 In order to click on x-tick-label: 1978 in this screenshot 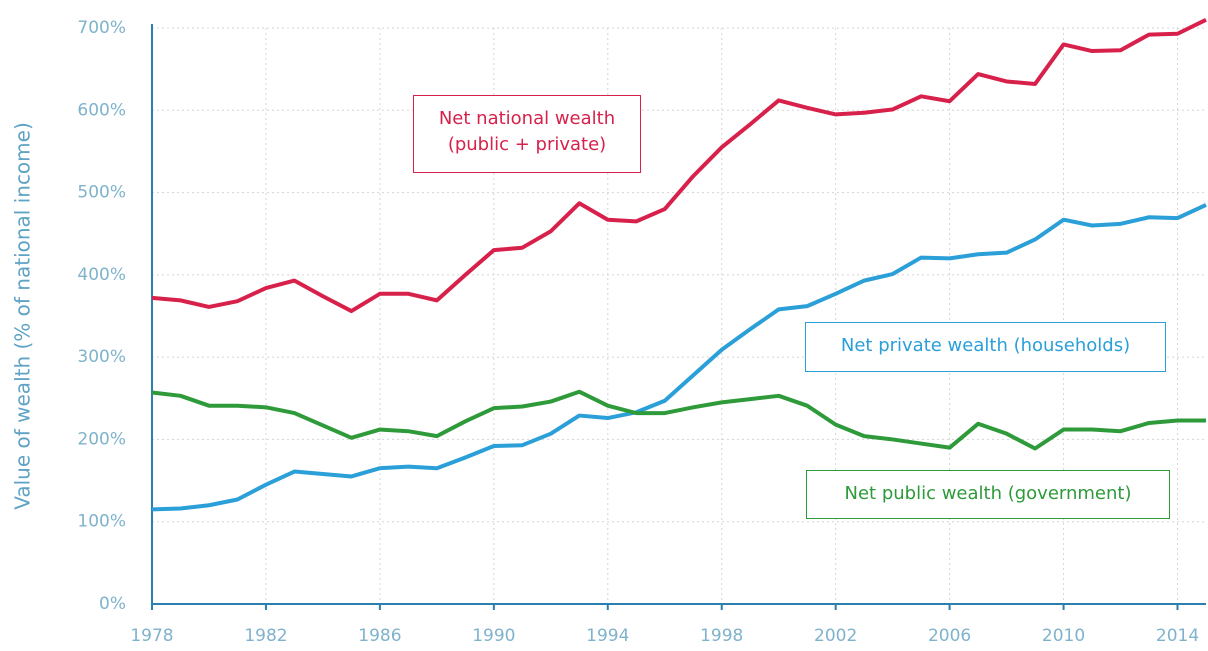, I will do `click(151, 636)`.